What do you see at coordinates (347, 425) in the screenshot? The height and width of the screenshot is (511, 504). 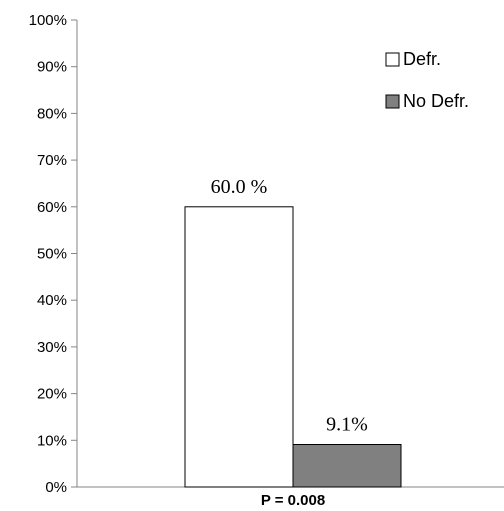 I see `data-label-no-defr: 9.1%` at bounding box center [347, 425].